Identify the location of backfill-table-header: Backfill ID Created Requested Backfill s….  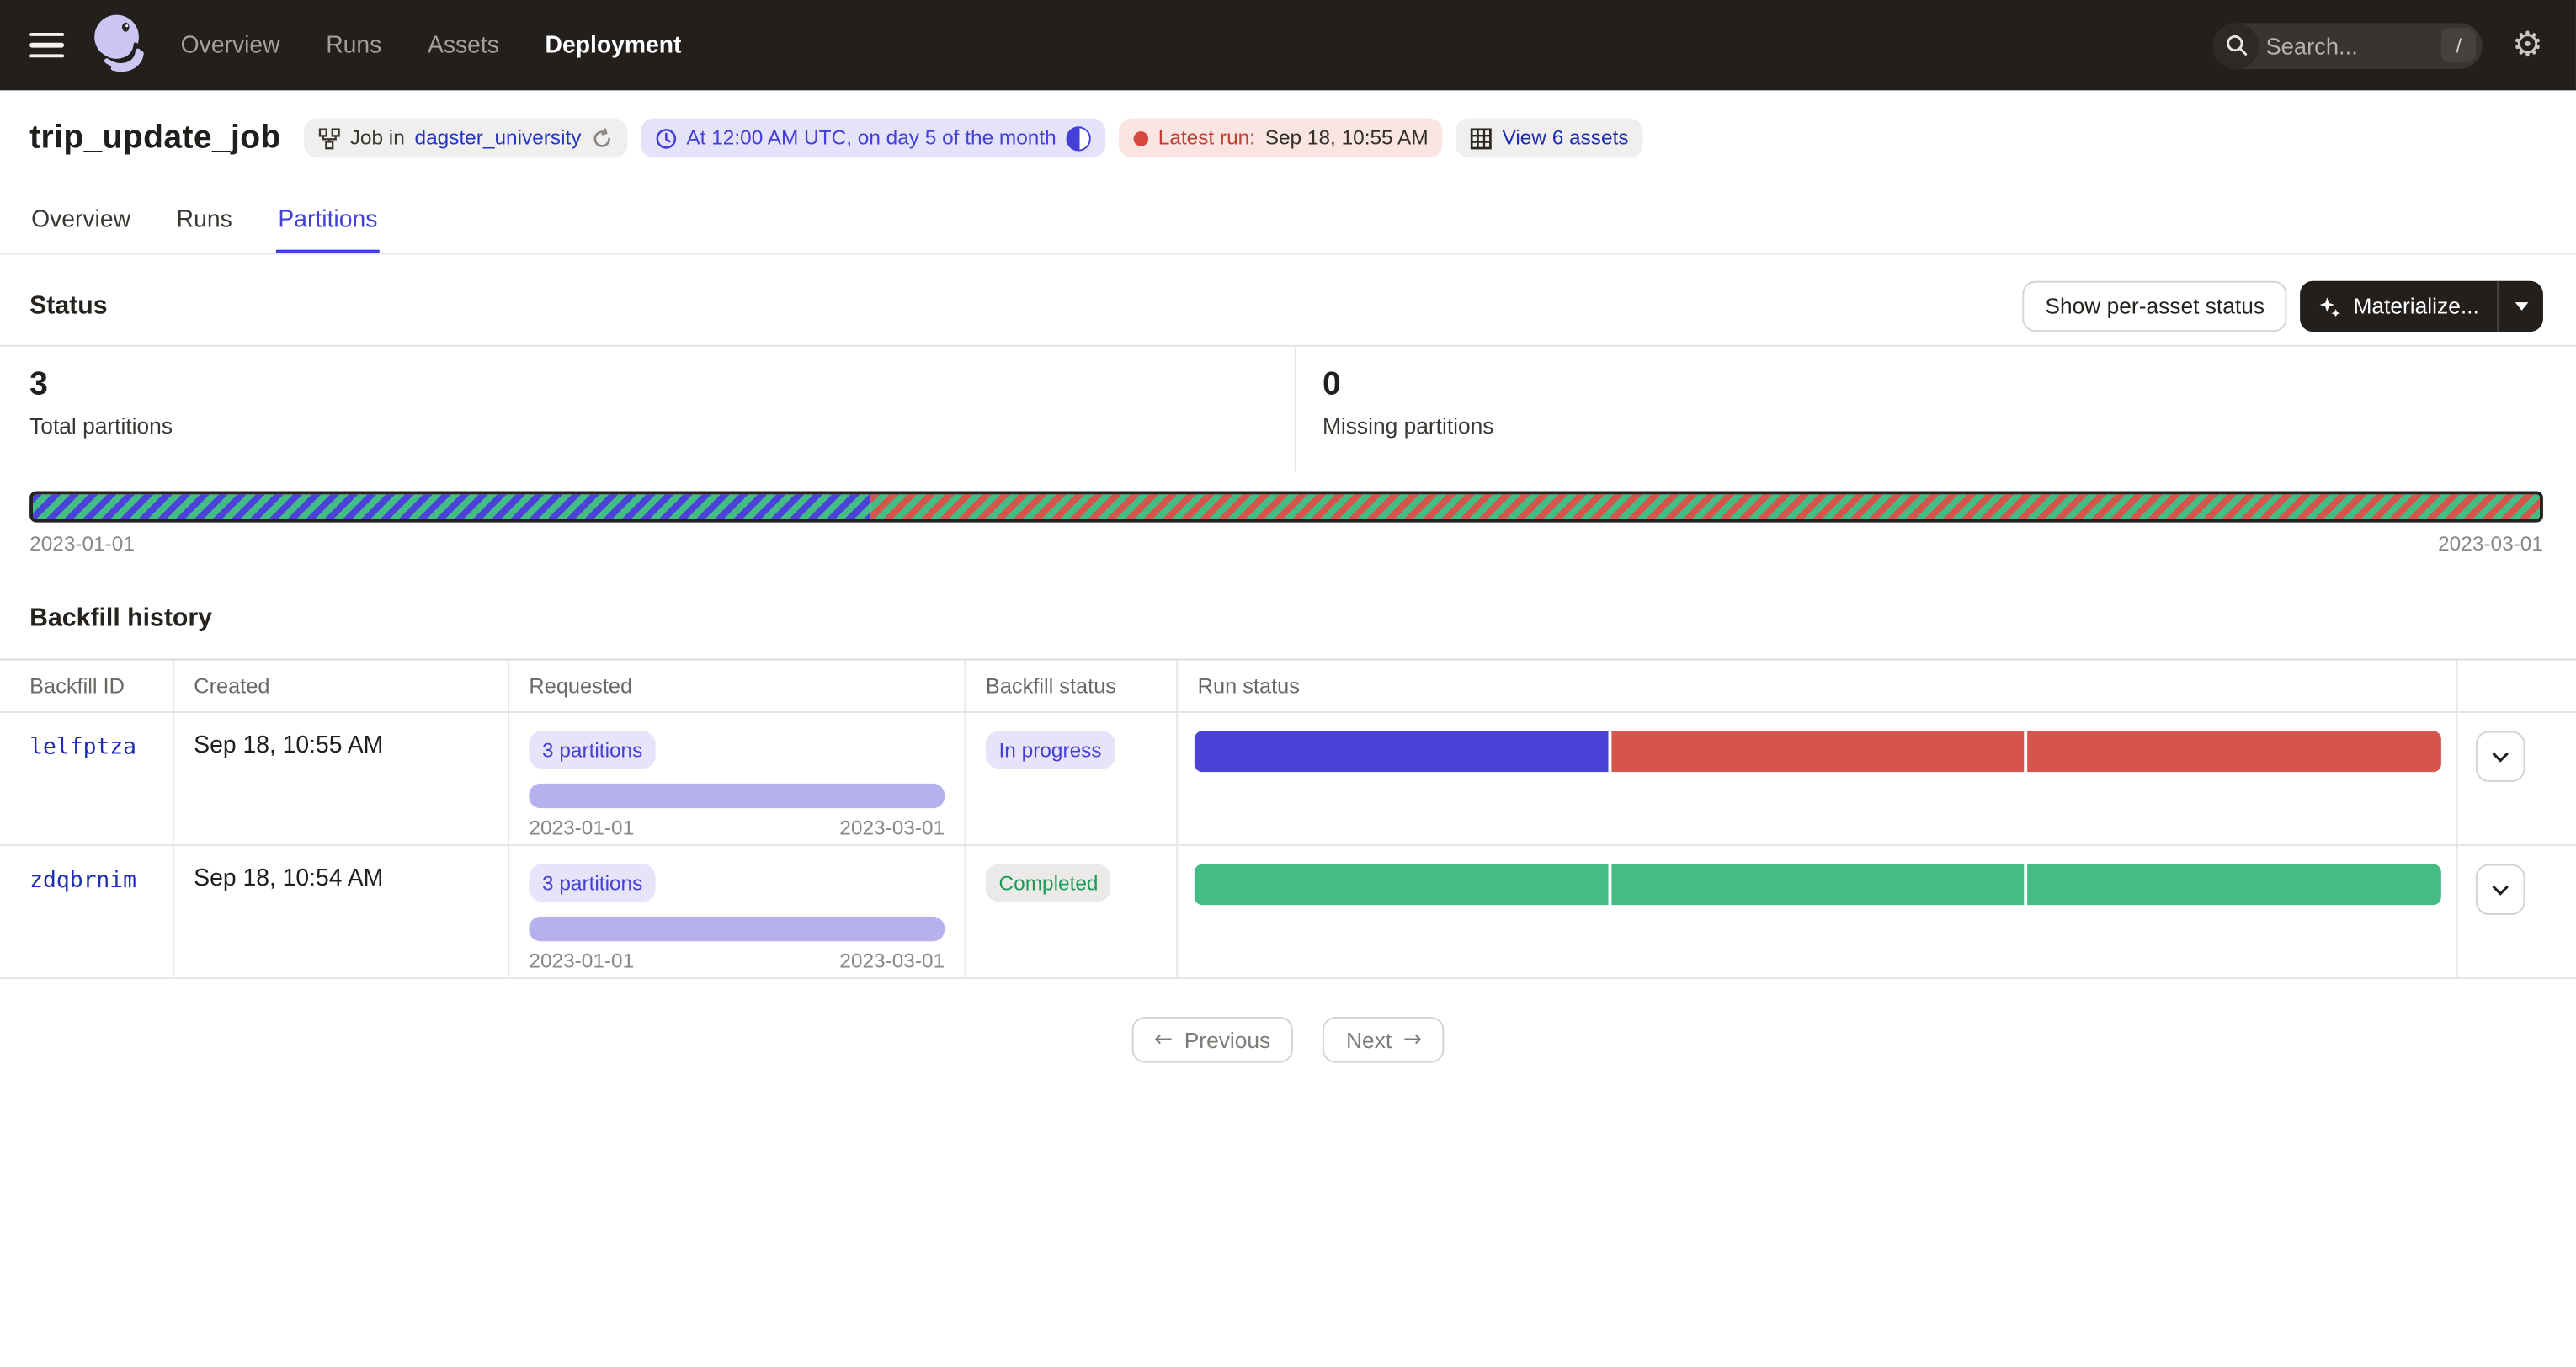
(1288, 686).